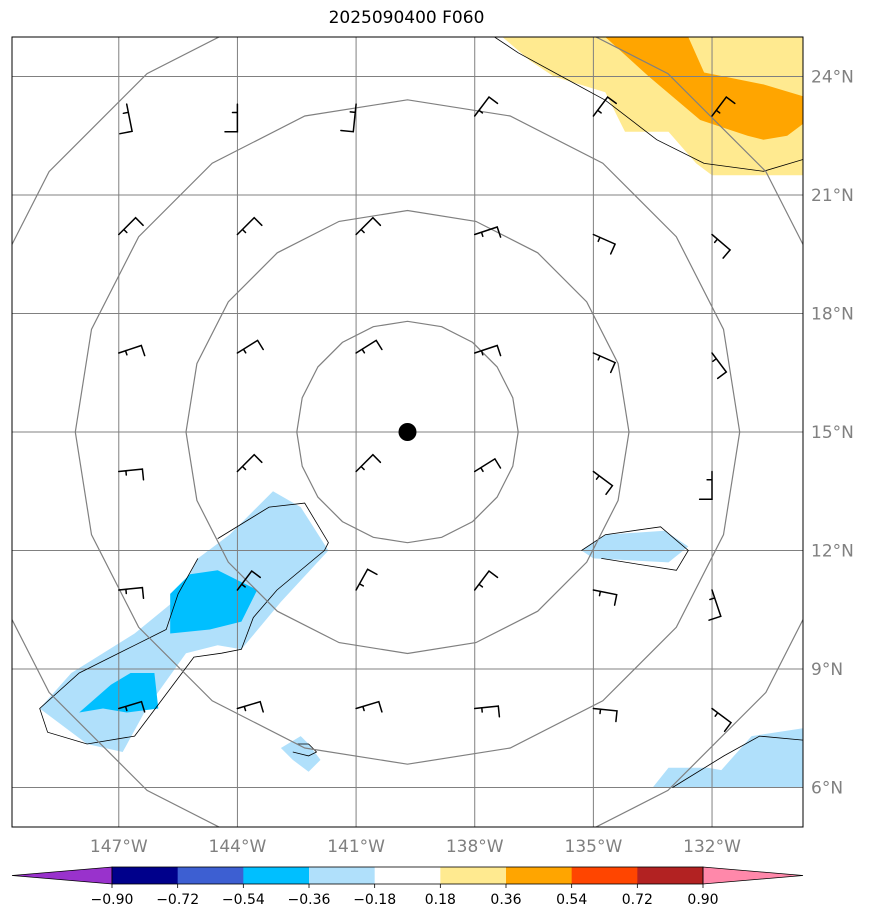  What do you see at coordinates (827, 670) in the screenshot?
I see `lat-tick-label-1: 9°N` at bounding box center [827, 670].